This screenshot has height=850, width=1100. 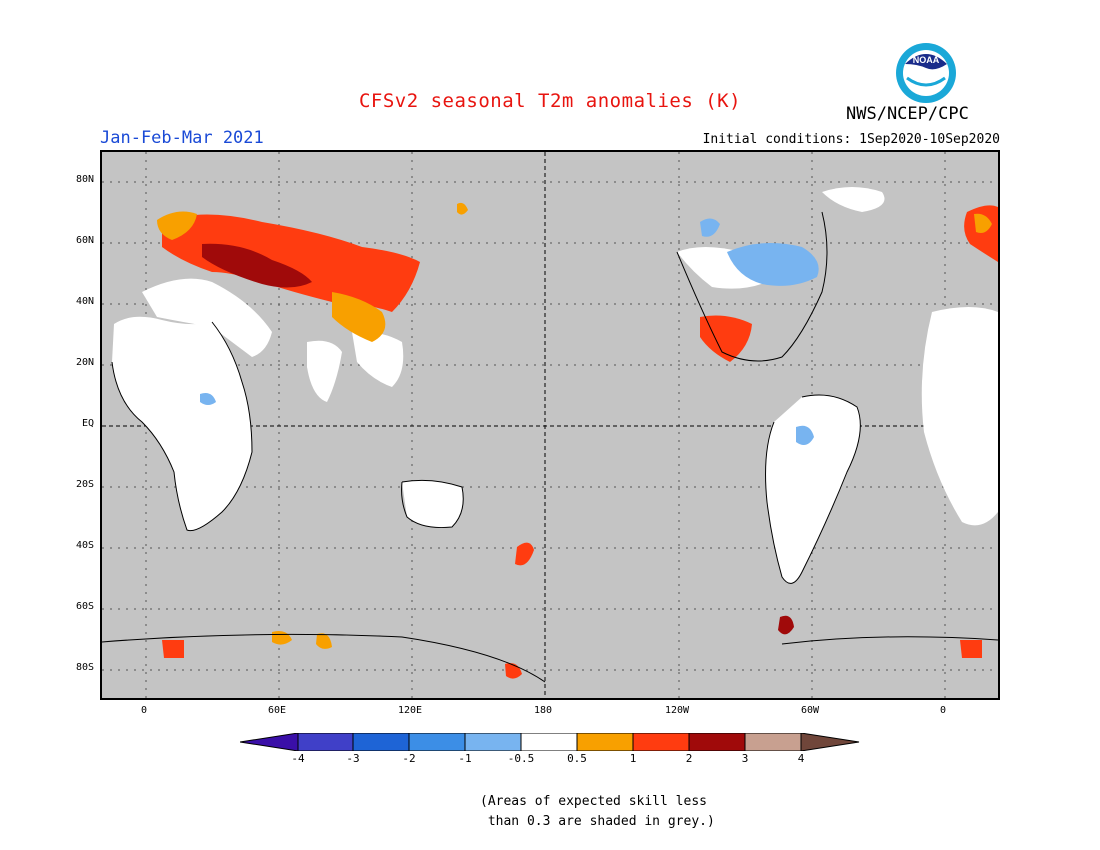 What do you see at coordinates (298, 758) in the screenshot?
I see `colorbar-tick-0: -4` at bounding box center [298, 758].